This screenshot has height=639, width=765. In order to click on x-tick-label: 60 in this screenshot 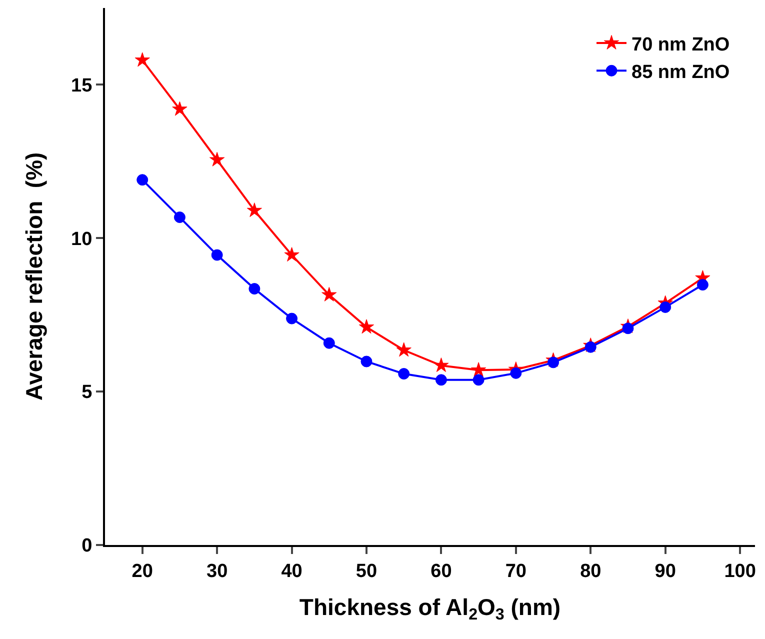, I will do `click(441, 571)`.